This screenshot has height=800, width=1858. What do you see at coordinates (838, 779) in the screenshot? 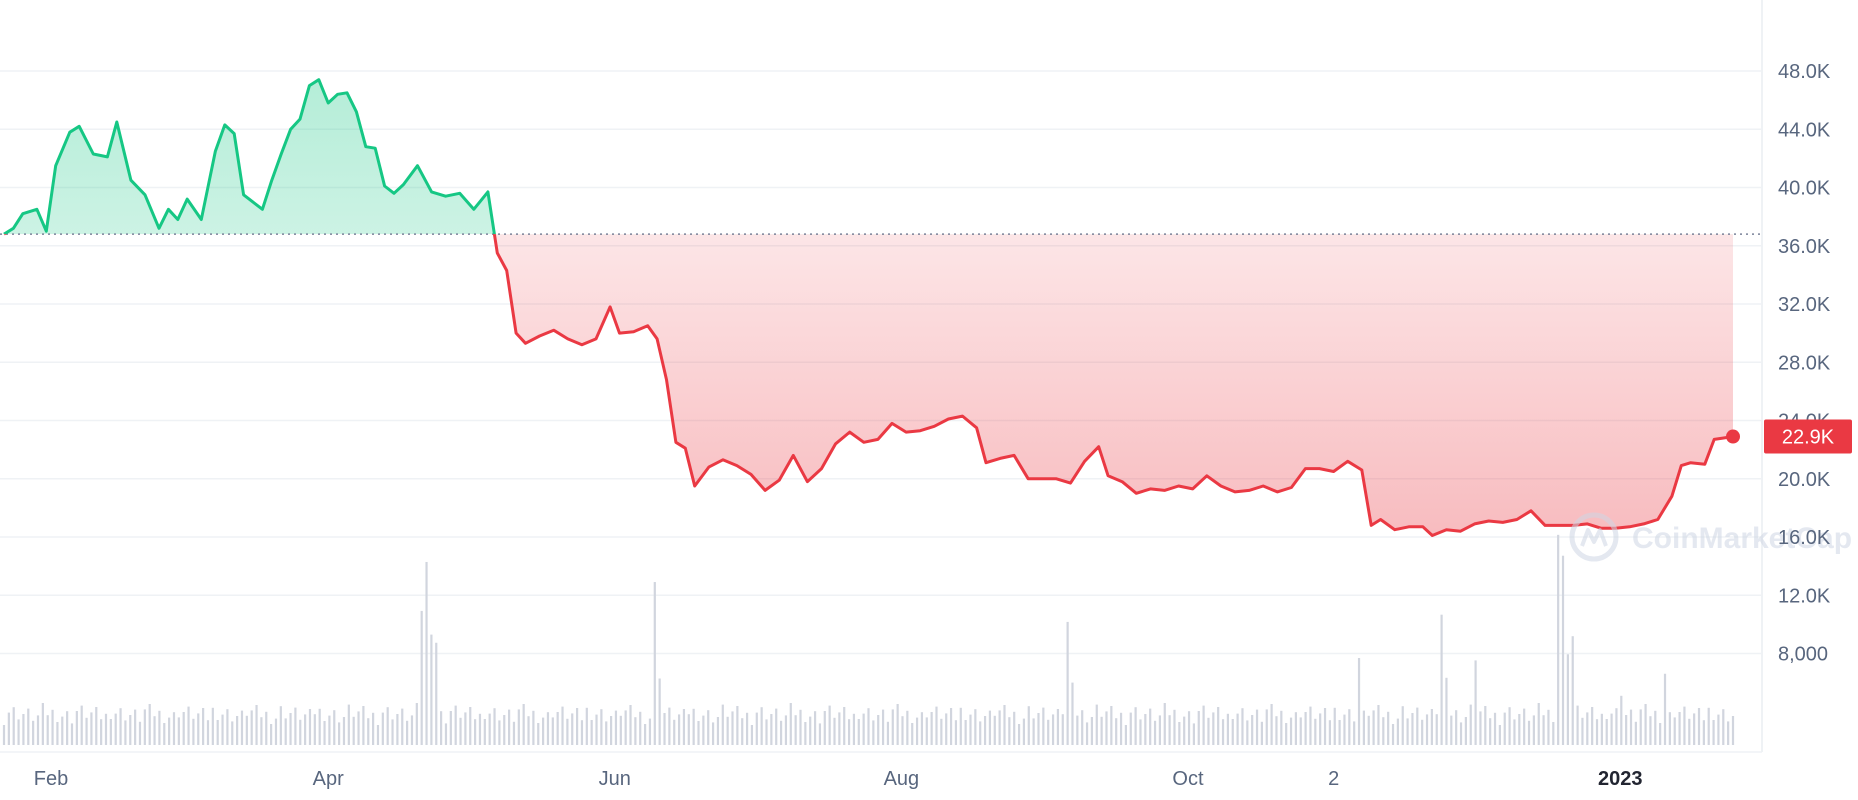
I see `x-axis: Feb Apr Jun Aug Oct 2 2023` at bounding box center [838, 779].